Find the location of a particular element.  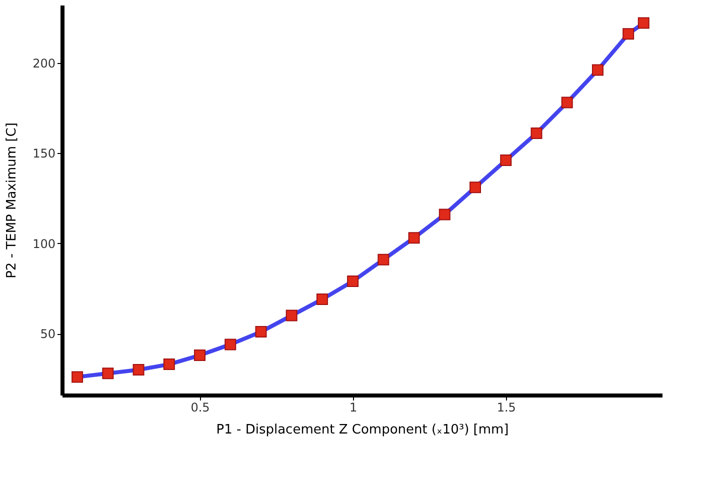

y-axis-title: P2 - TEMP Maximum [C] is located at coordinates (12, 200).